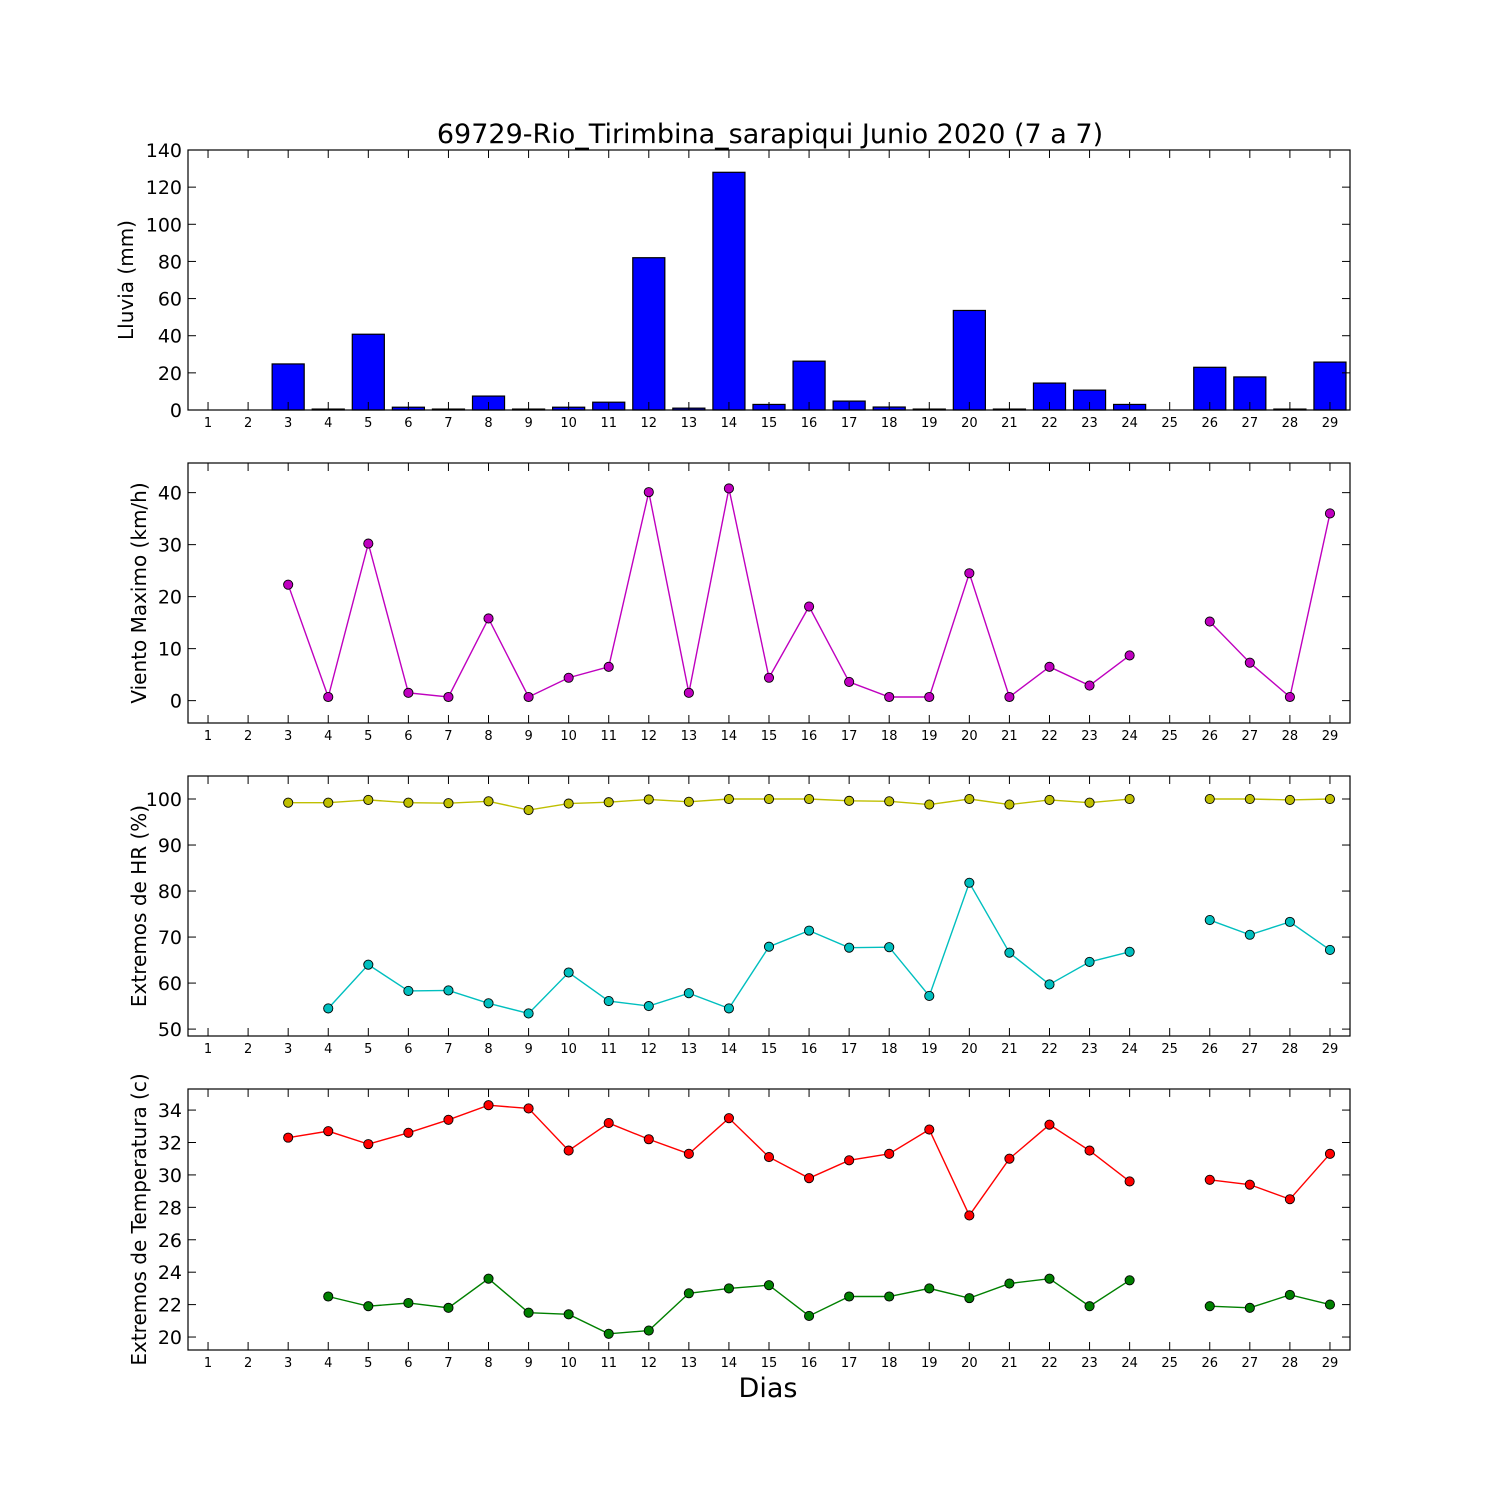 Image resolution: width=1500 pixels, height=1500 pixels. I want to click on wind-axes-frame, so click(769, 593).